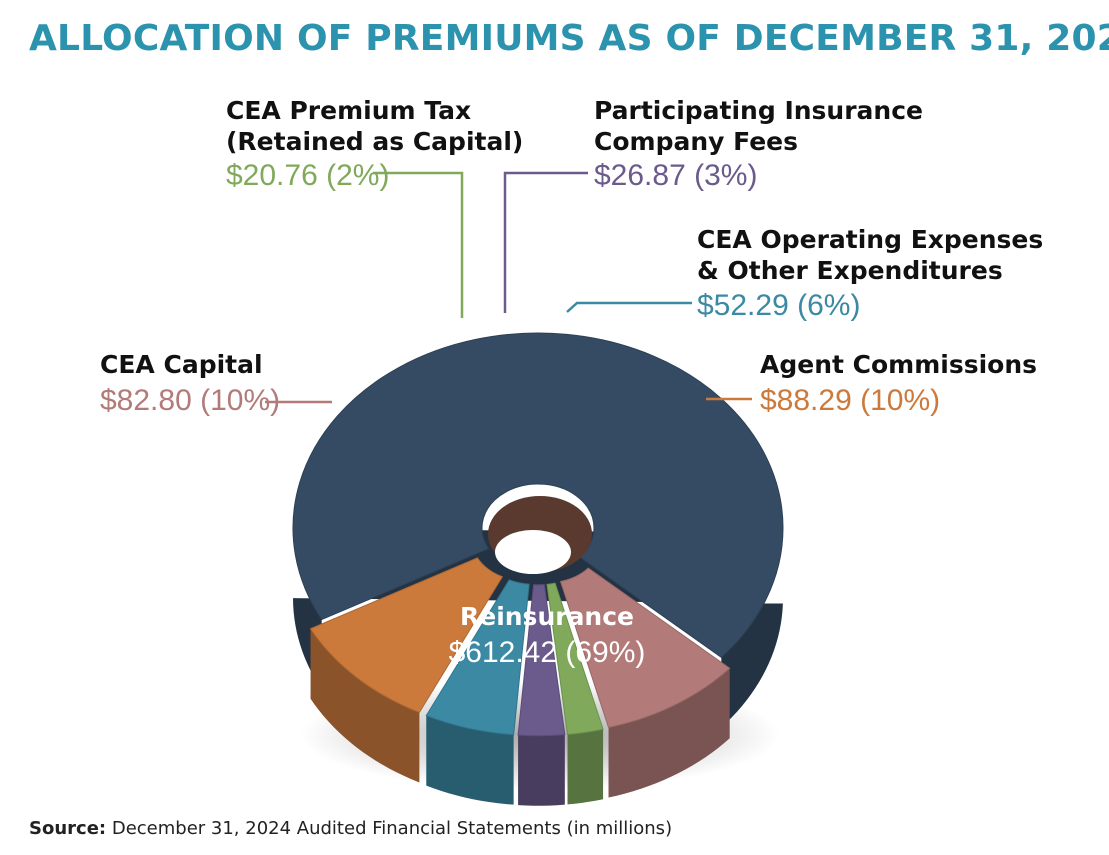  I want to click on leader-operating, so click(629, 307).